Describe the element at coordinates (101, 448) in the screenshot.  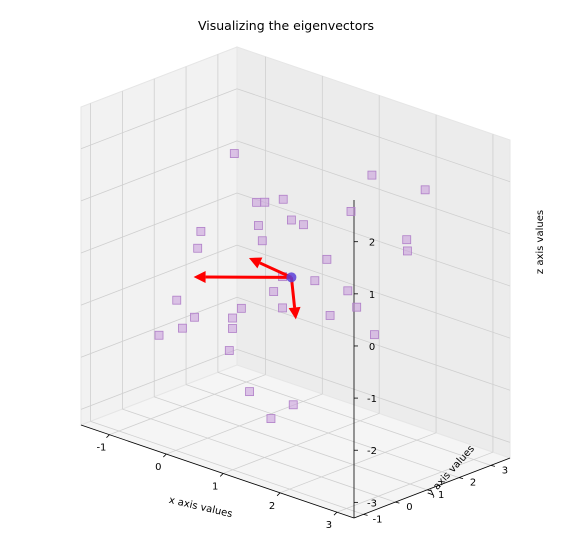
I see `x-tick-label: -1` at that location.